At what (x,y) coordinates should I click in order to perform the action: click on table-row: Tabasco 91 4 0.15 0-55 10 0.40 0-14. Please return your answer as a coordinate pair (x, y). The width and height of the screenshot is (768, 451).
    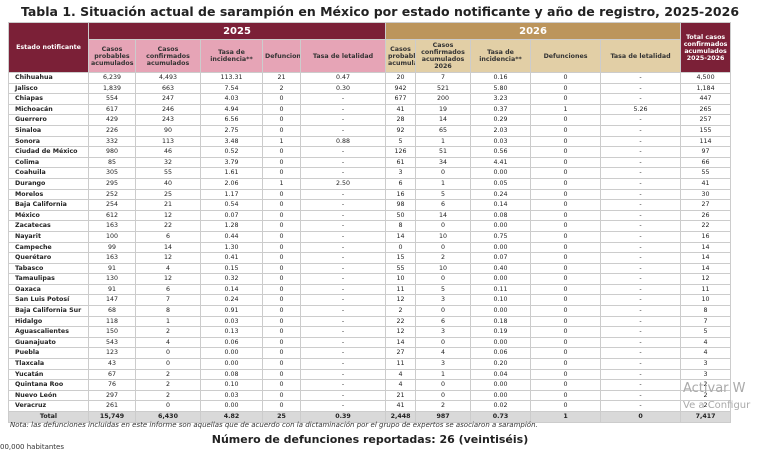
    Looking at the image, I should click on (370, 268).